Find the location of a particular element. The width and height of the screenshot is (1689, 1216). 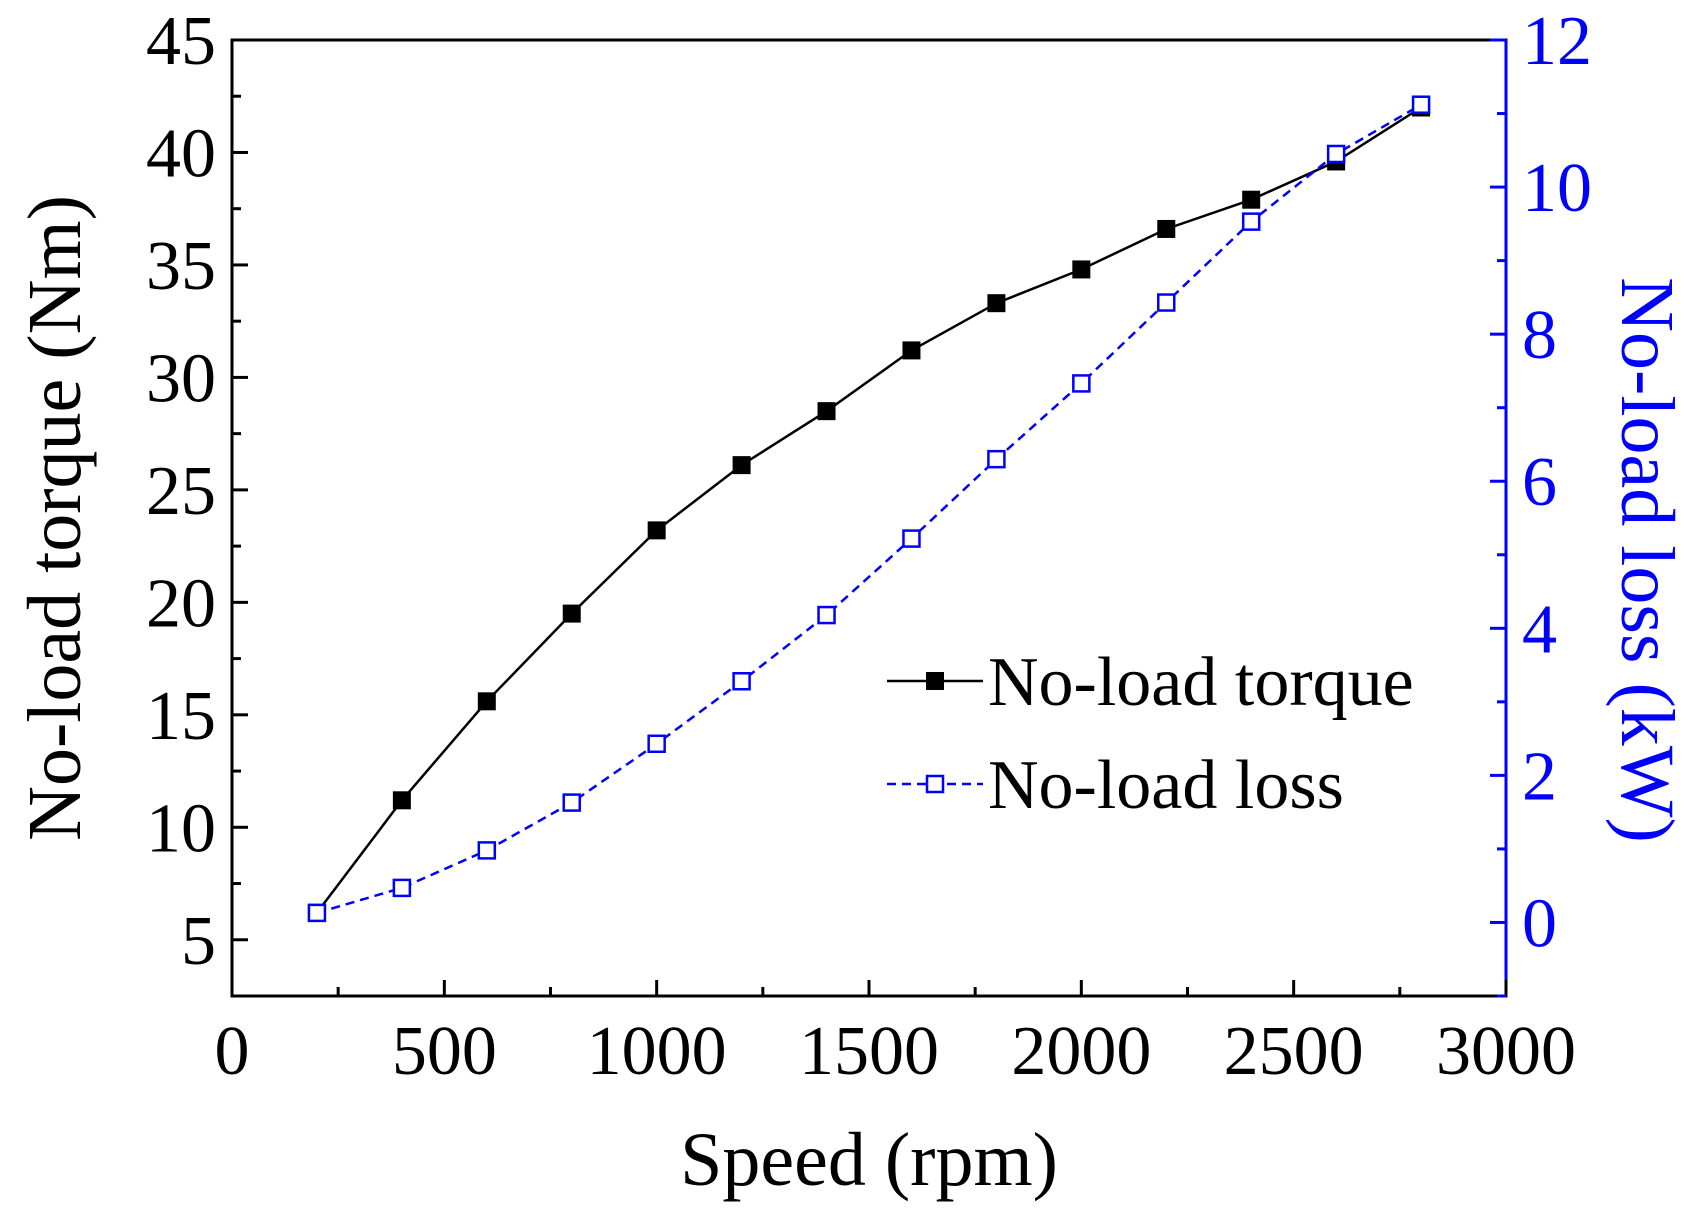

legend-marker-loss is located at coordinates (935, 784).